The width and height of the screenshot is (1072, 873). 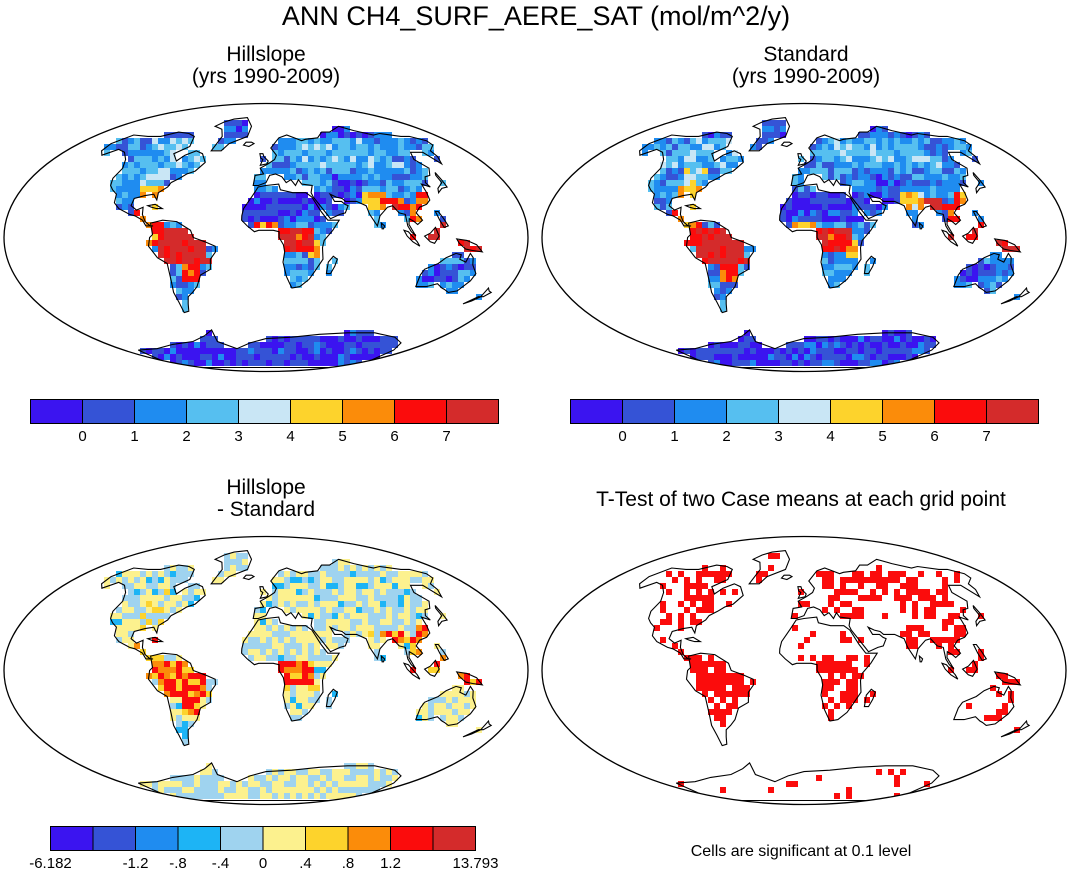 I want to click on panel-title-line-1: Hillslope, so click(x=266, y=54).